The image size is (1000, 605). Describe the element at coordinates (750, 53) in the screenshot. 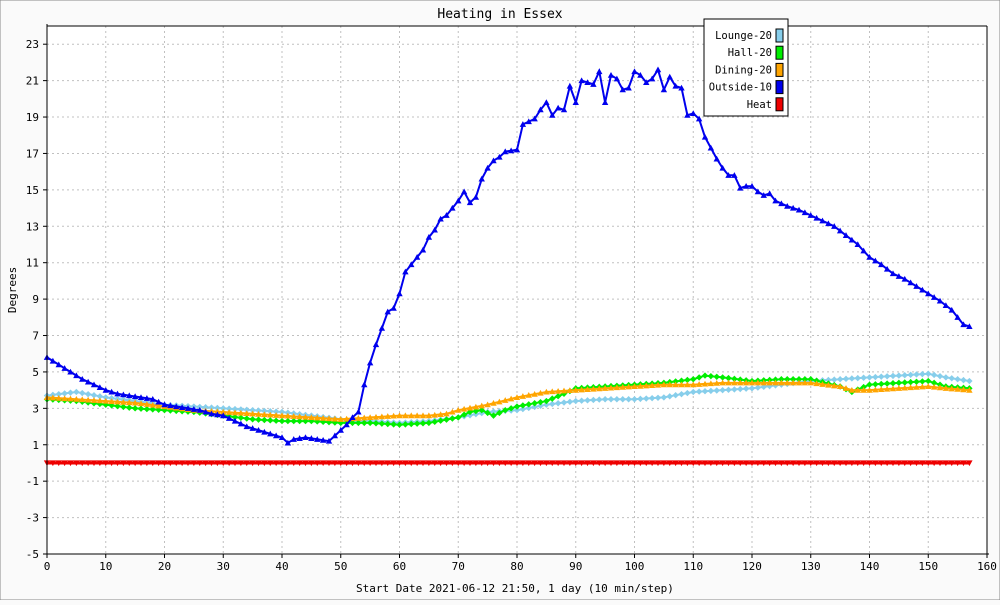

I see `legend-label-hall-20: Hall-20` at that location.